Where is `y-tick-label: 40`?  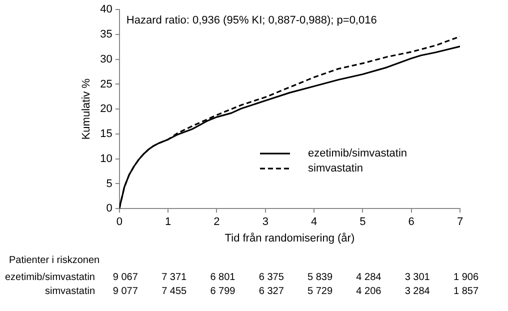
y-tick-label: 40 is located at coordinates (106, 10).